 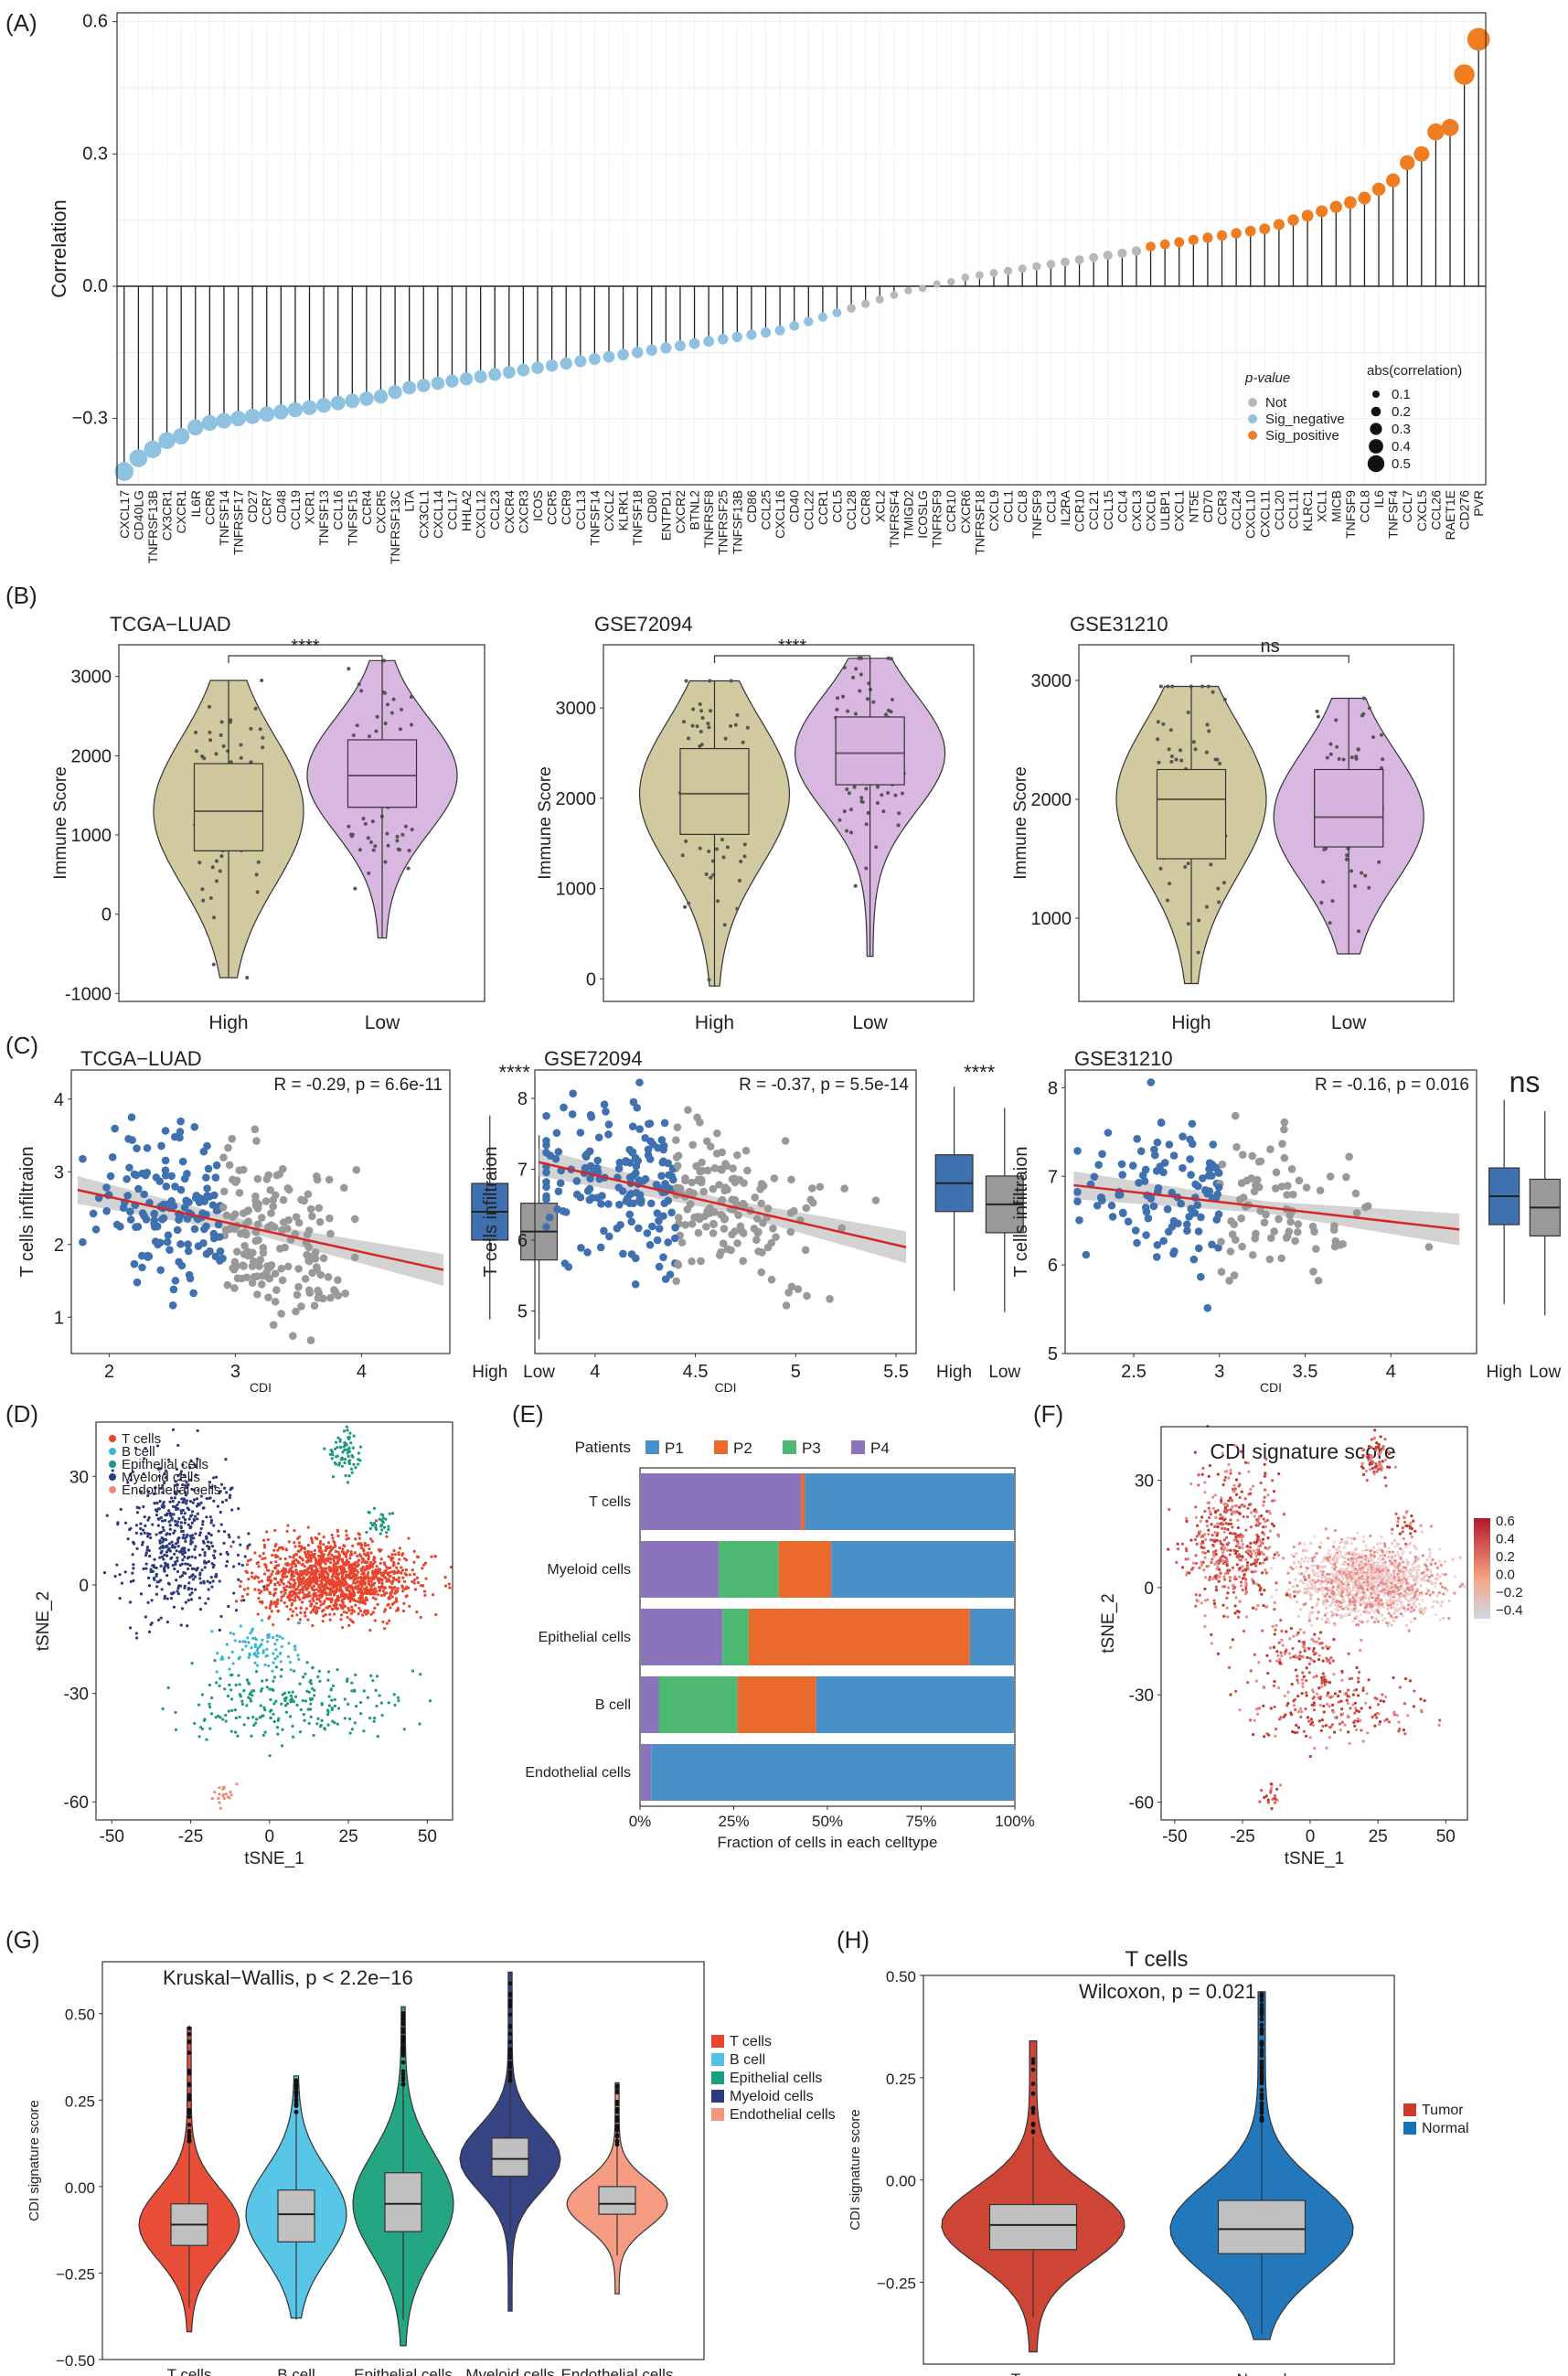 What do you see at coordinates (209, 507) in the screenshot?
I see `x-tick-label: CCR6` at bounding box center [209, 507].